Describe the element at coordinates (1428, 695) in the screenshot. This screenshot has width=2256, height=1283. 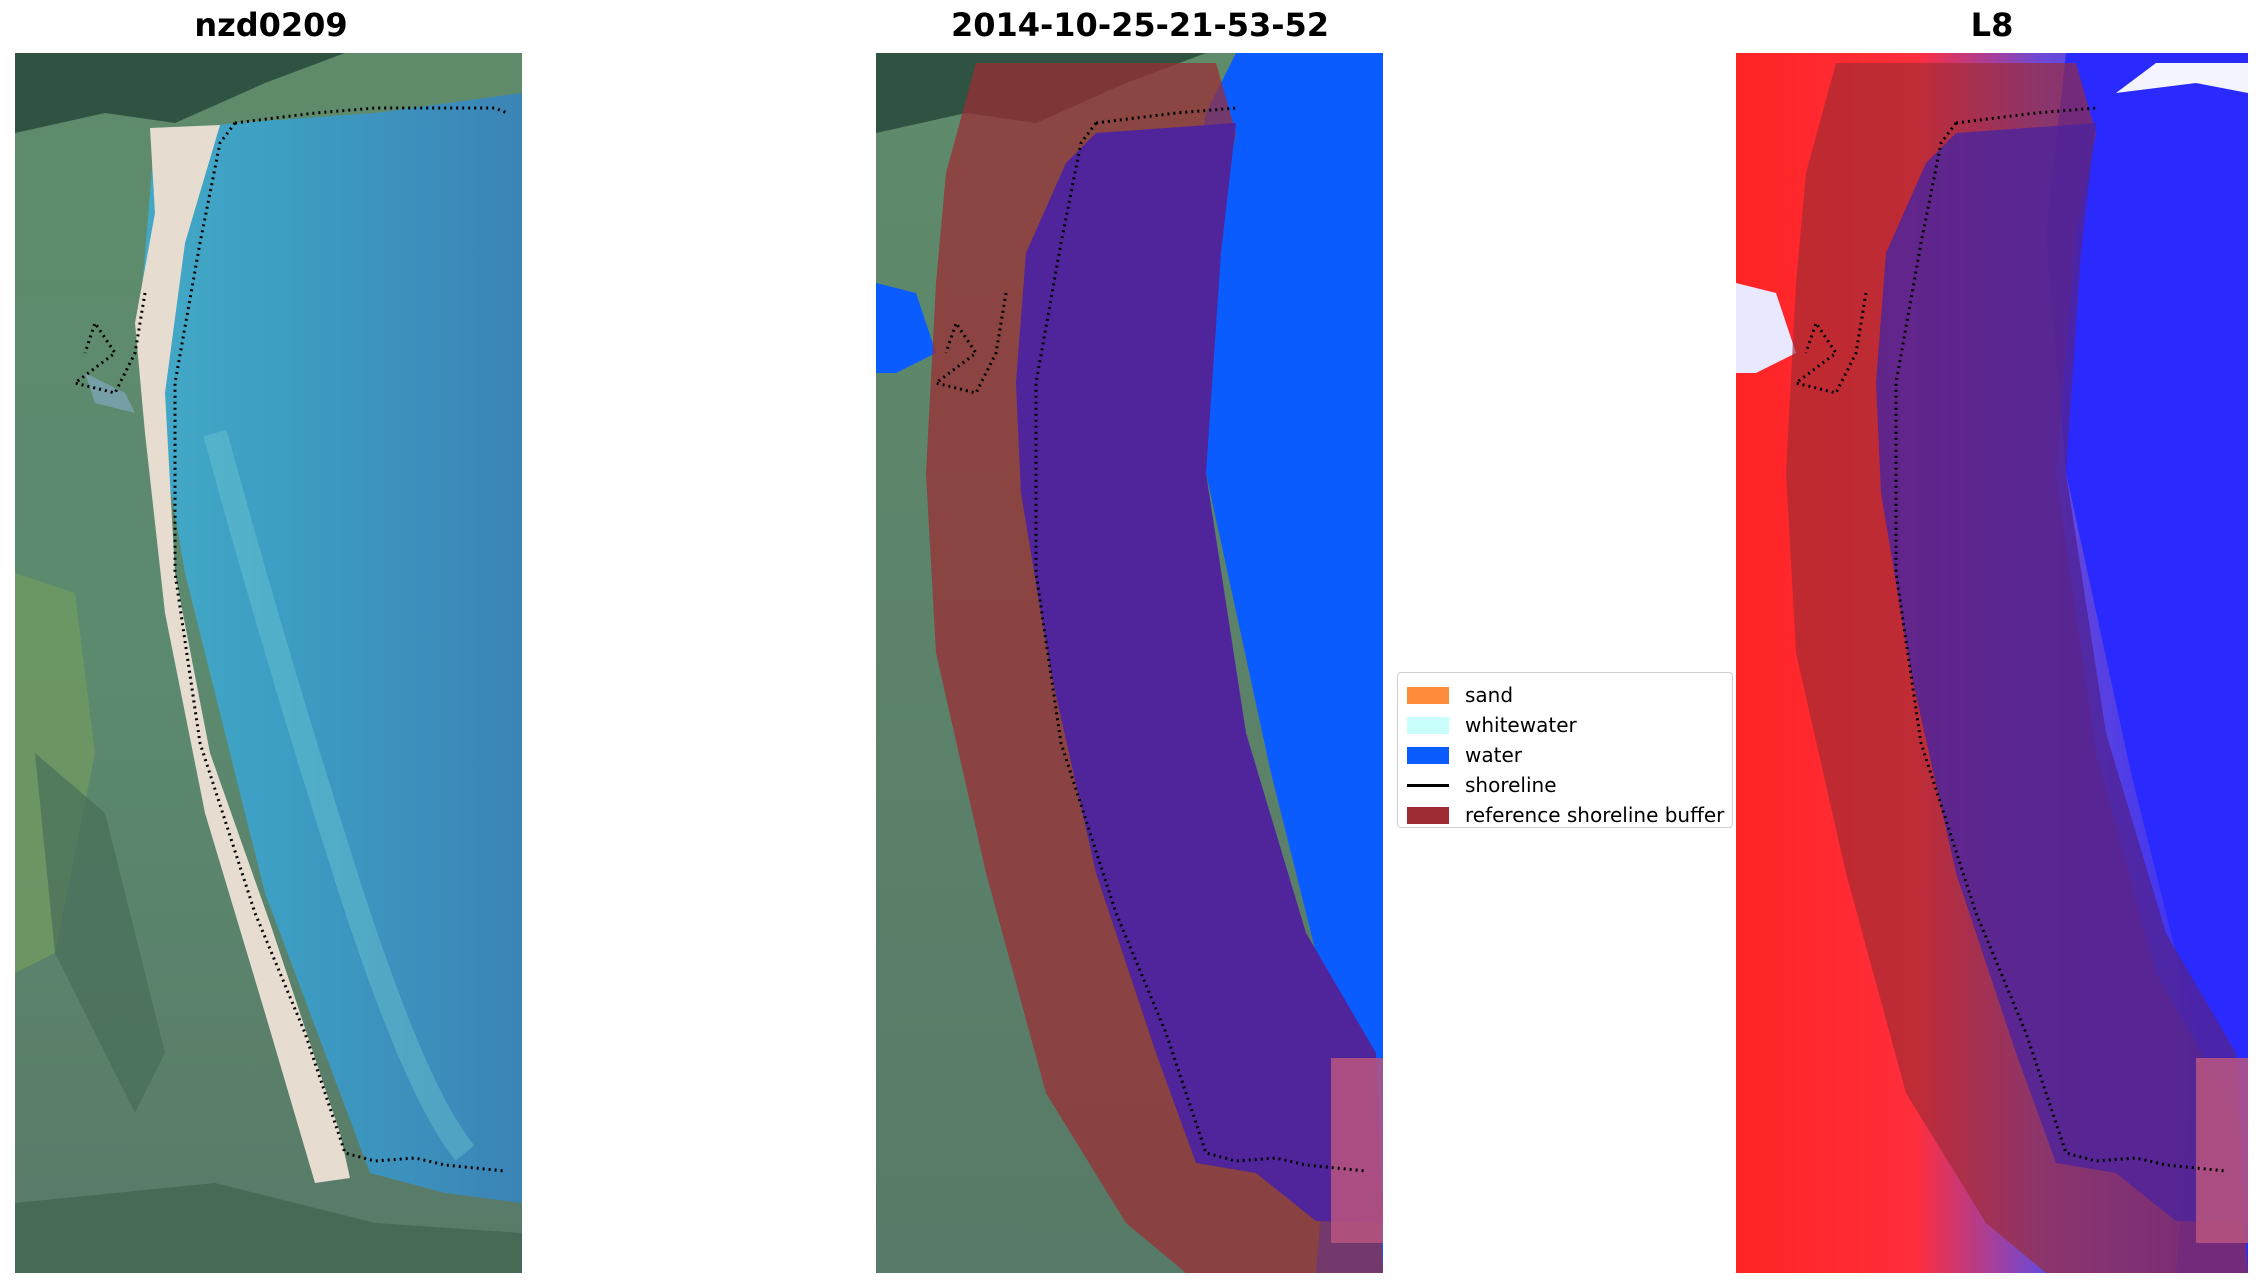
I see `sand-swatch` at that location.